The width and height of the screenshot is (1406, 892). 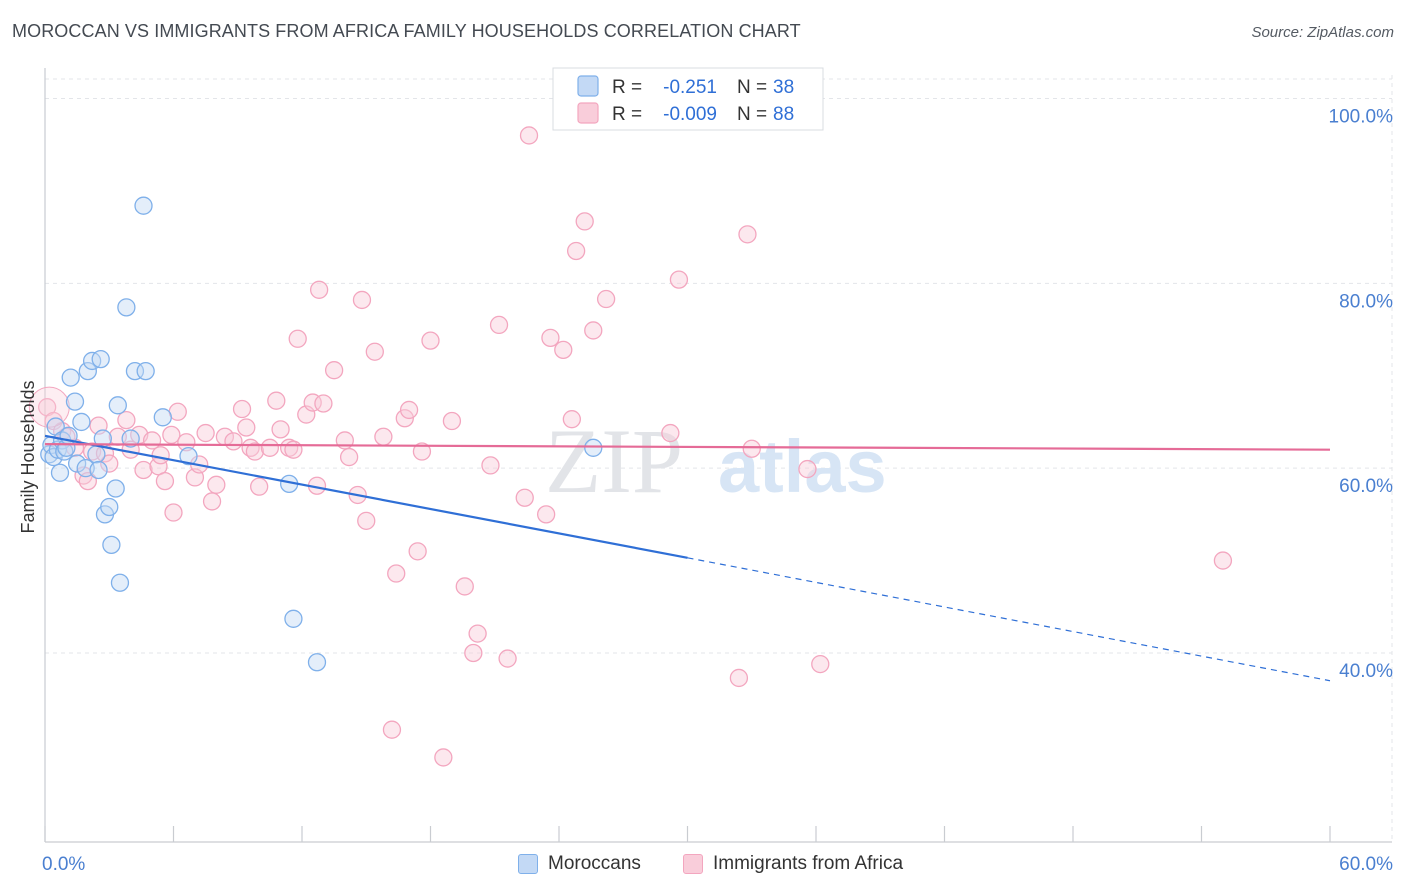 What do you see at coordinates (1366, 864) in the screenshot?
I see `x-tick-label-max: 60.0%` at bounding box center [1366, 864].